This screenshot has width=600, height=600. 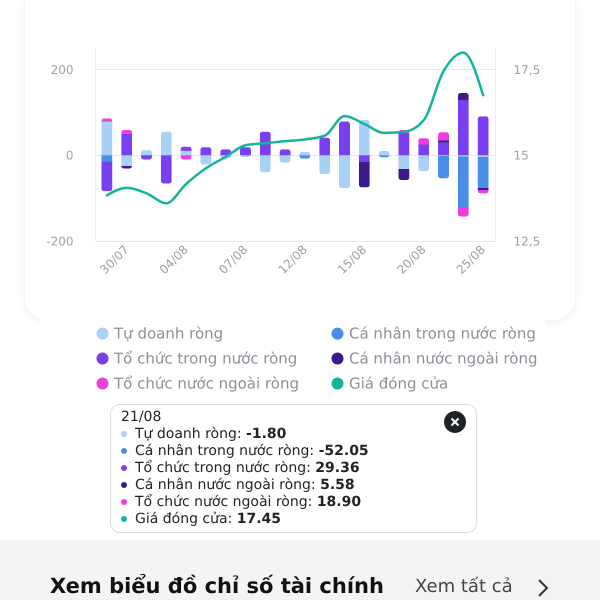 What do you see at coordinates (70, 155) in the screenshot?
I see `y-tick-label: 0` at bounding box center [70, 155].